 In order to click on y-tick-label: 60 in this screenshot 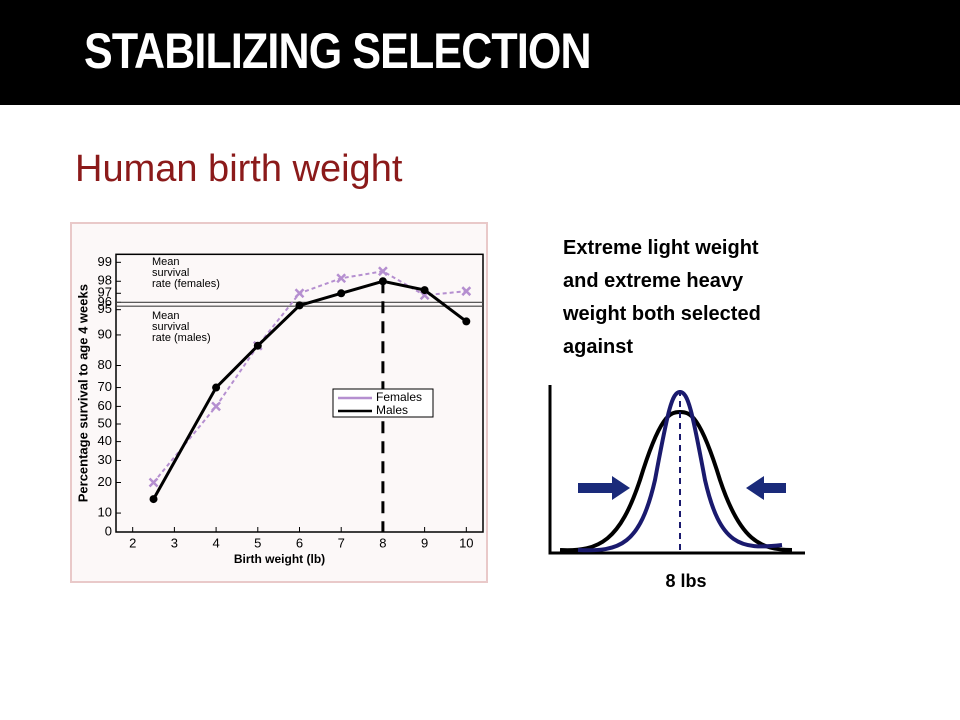, I will do `click(105, 405)`.